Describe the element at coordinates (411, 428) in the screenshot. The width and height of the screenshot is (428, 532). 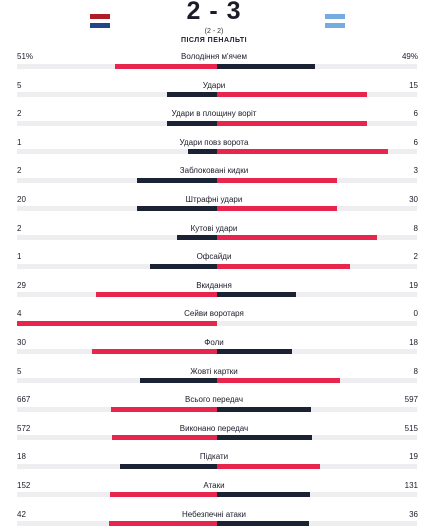
I see `stat-away-value: 515` at that location.